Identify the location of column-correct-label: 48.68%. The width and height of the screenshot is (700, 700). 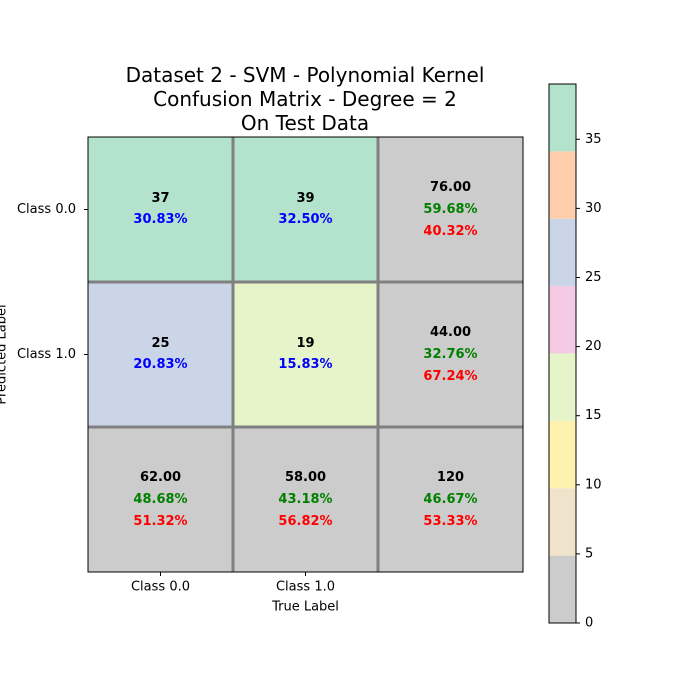
(160, 499).